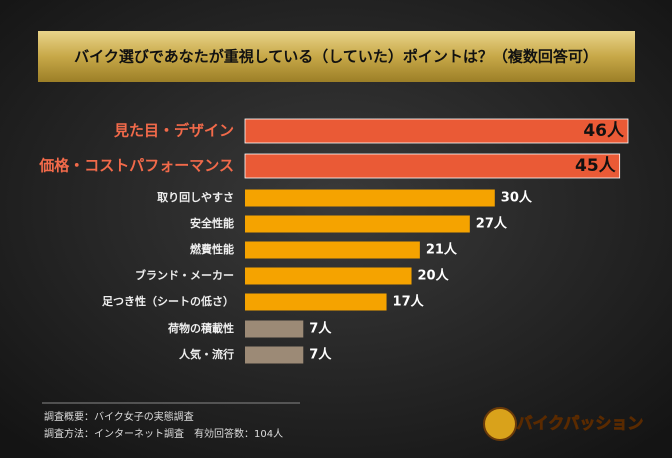  Describe the element at coordinates (173, 131) in the screenshot. I see `category-label: 見た目・デザイン` at that location.